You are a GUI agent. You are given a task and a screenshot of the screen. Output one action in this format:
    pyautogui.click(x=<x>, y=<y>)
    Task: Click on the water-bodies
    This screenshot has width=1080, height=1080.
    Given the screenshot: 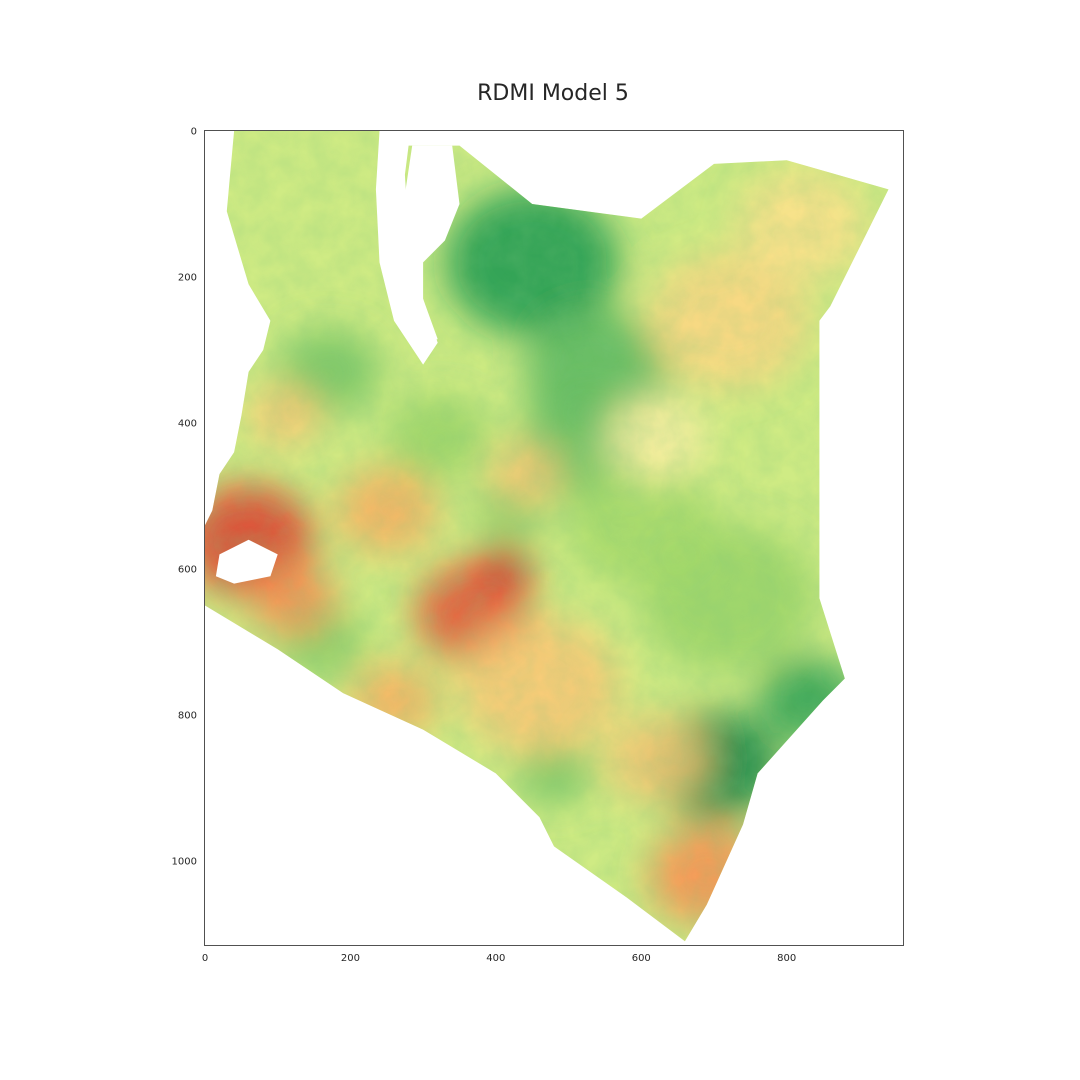 What is the action you would take?
    pyautogui.click(x=337, y=364)
    